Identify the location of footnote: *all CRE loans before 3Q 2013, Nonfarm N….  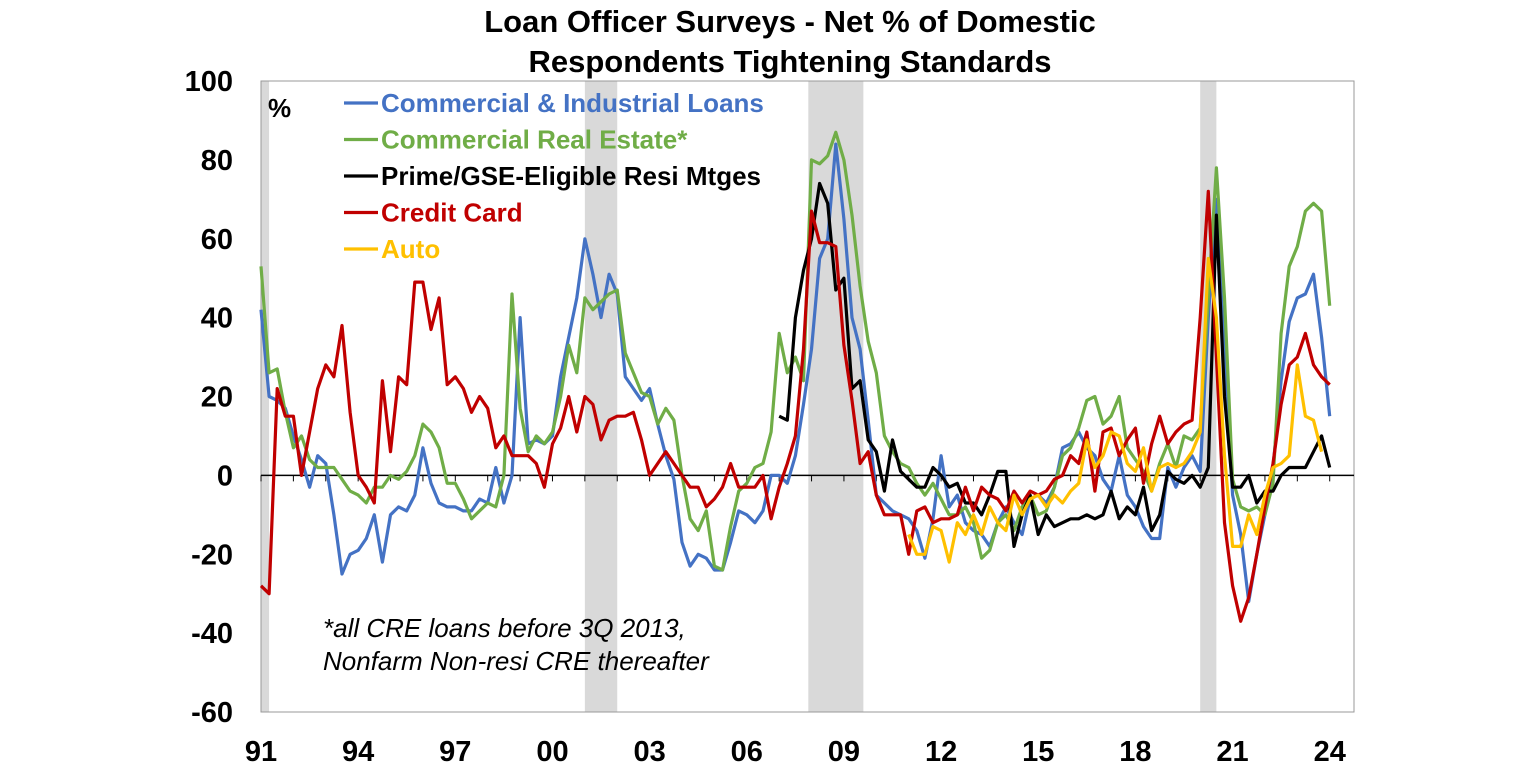
(516, 644).